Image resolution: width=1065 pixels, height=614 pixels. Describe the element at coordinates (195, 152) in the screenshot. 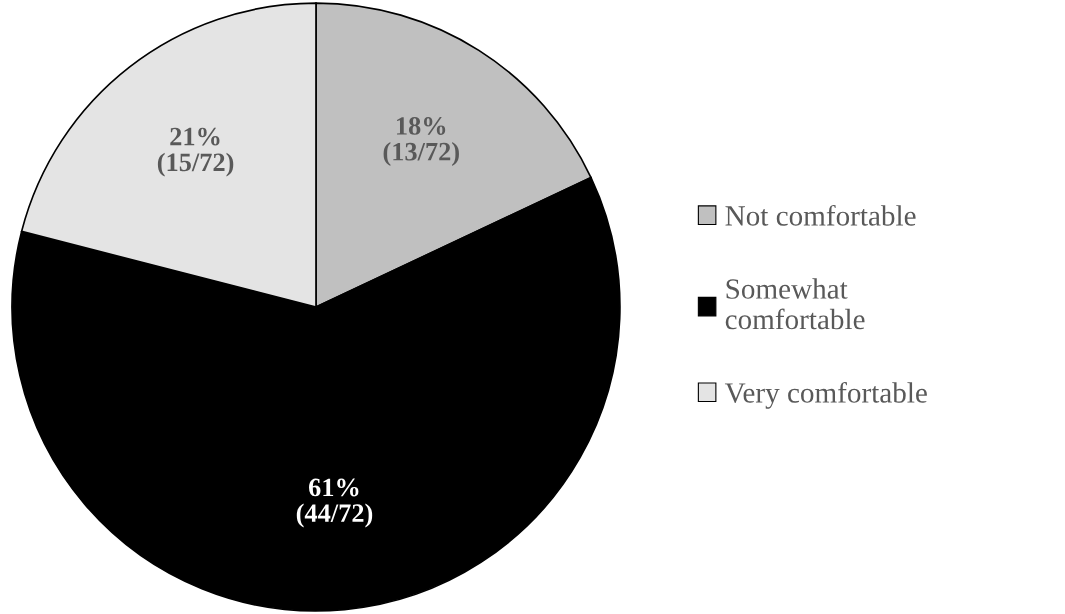

I see `data-label: 21% (15/72)` at that location.